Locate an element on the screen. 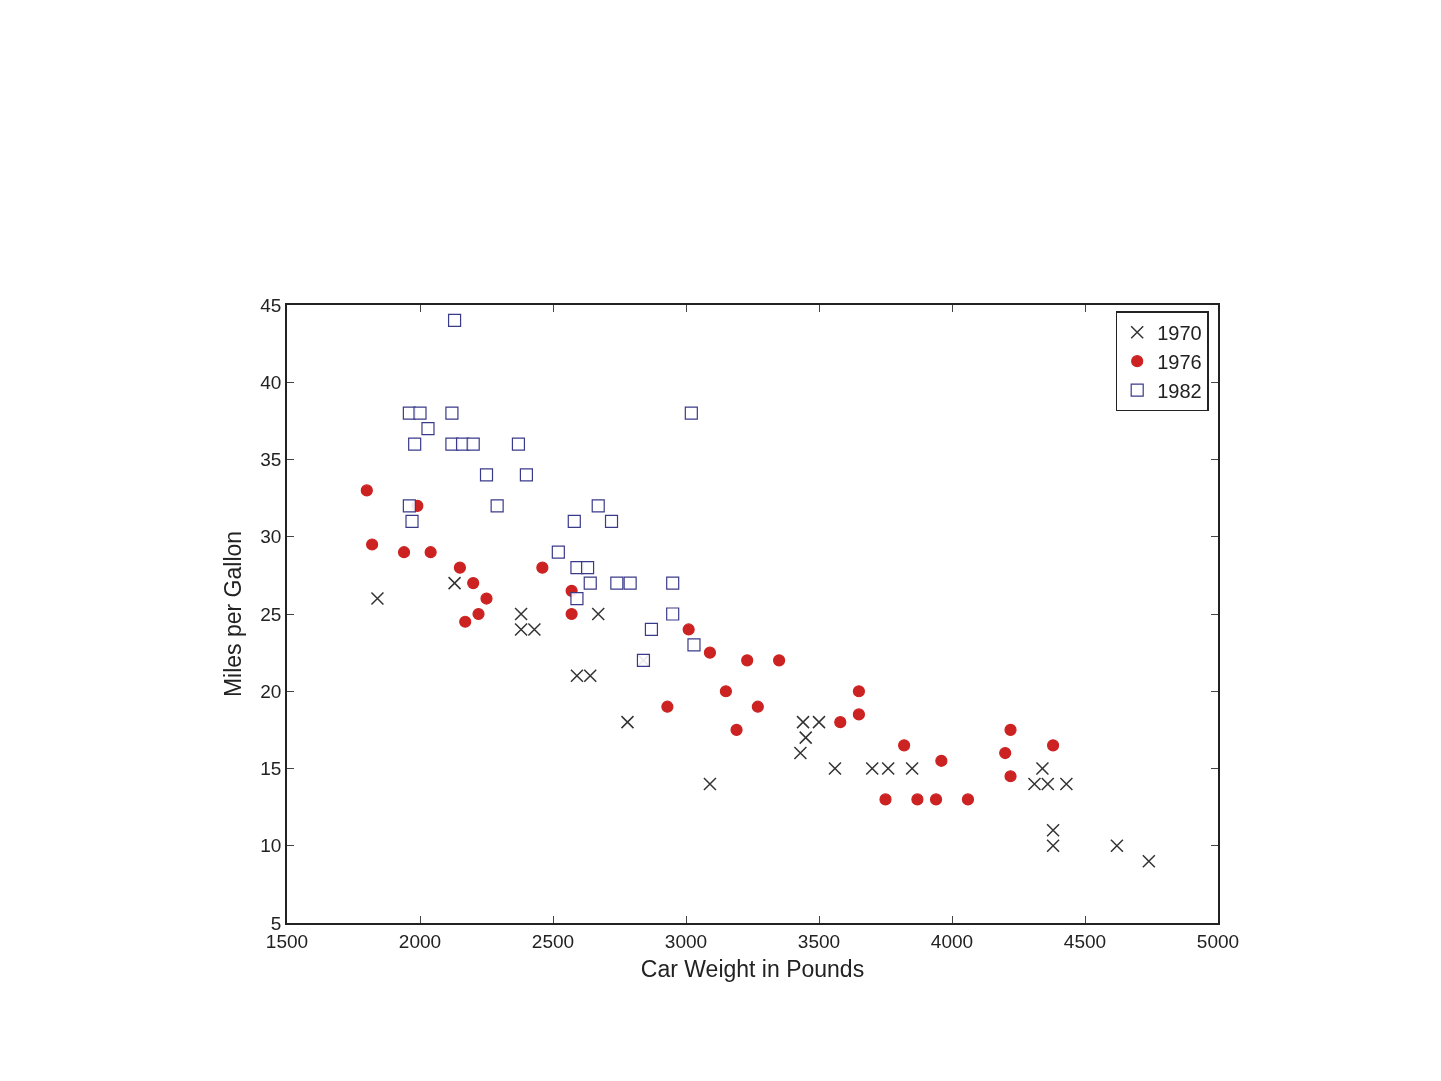 The image size is (1441, 1081). x-tick-label: 4500 is located at coordinates (1085, 941).